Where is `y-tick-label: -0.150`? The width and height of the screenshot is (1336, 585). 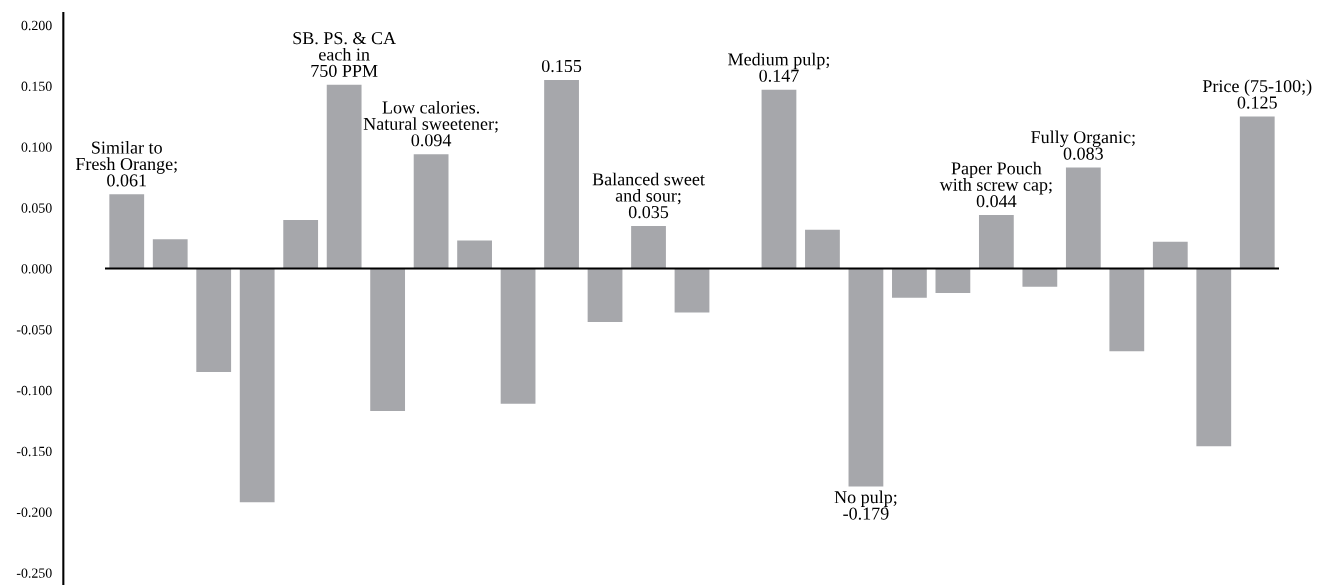
y-tick-label: -0.150 is located at coordinates (34, 451).